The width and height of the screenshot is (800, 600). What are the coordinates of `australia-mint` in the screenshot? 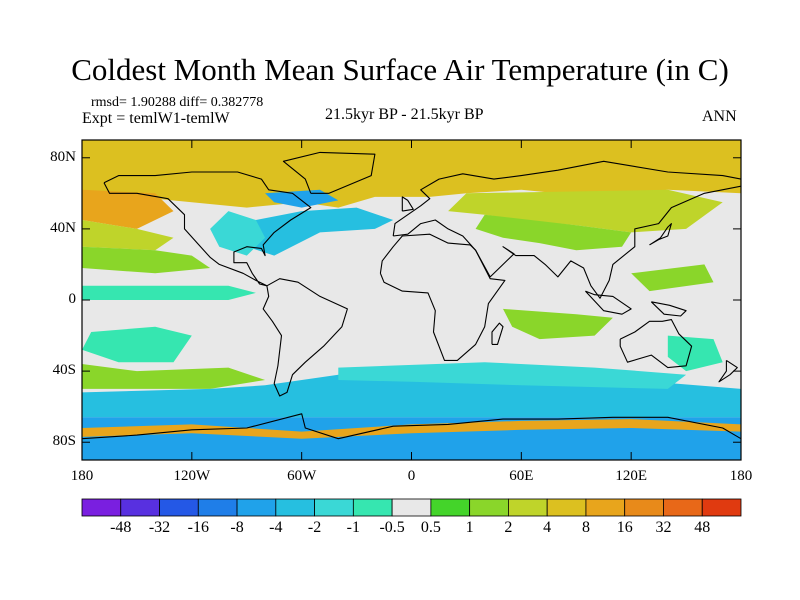 It's located at (695, 353).